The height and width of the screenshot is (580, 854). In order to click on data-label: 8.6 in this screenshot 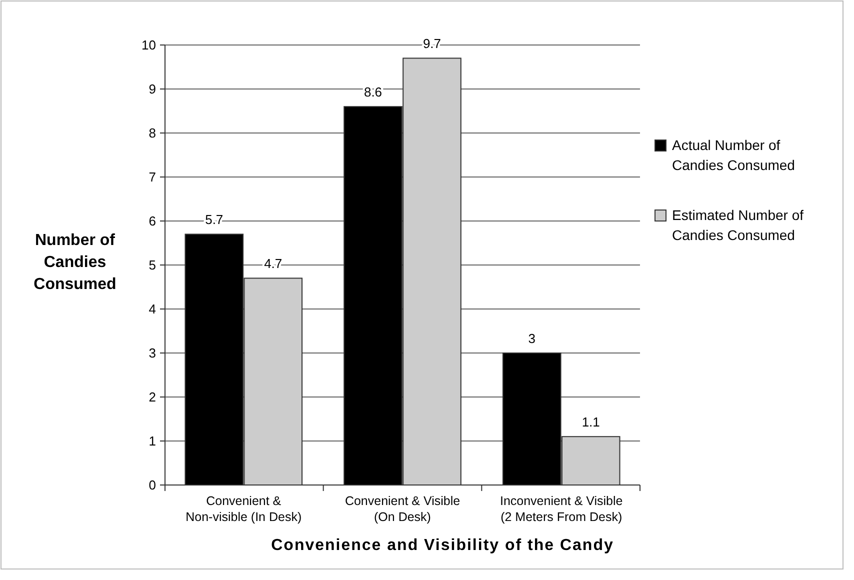, I will do `click(373, 92)`.